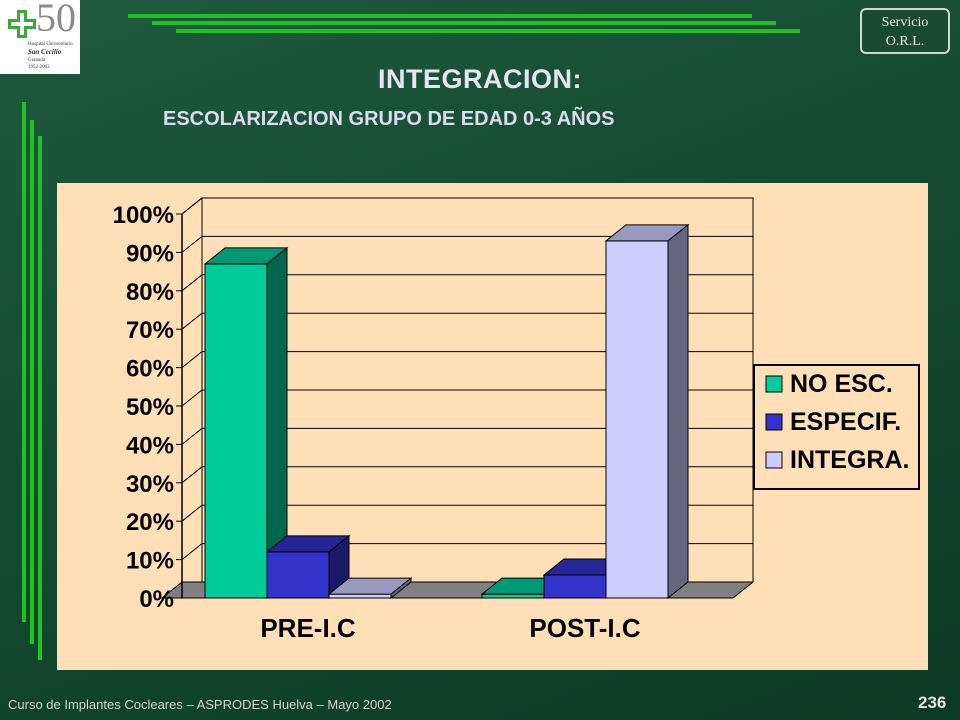 The image size is (960, 720). What do you see at coordinates (584, 628) in the screenshot?
I see `category-label: POST-I.C` at bounding box center [584, 628].